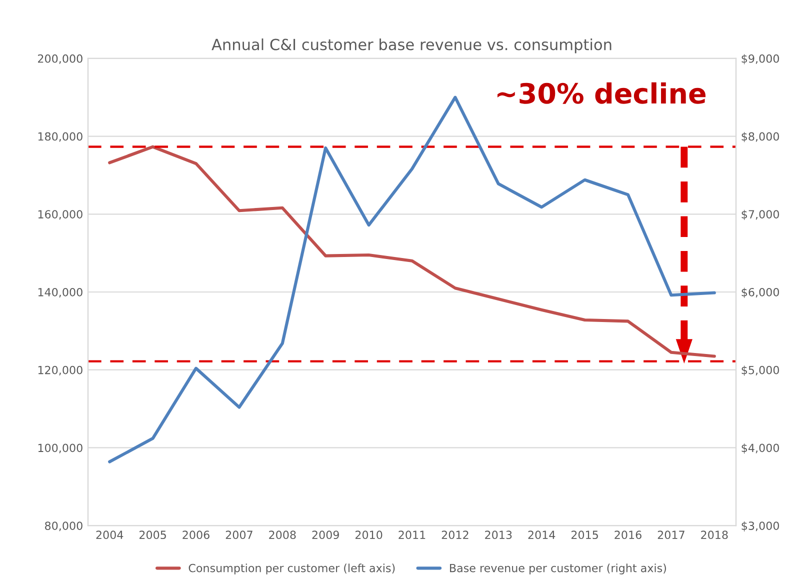 This screenshot has height=584, width=800. I want to click on x-tick-label: 2012, so click(455, 535).